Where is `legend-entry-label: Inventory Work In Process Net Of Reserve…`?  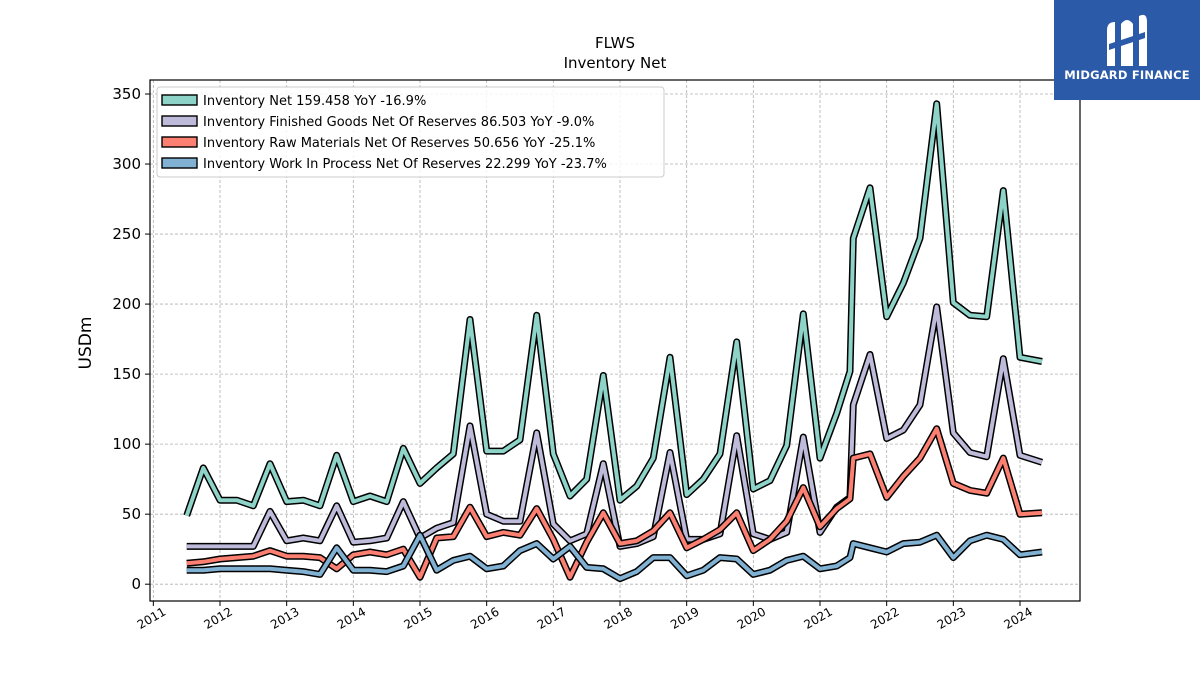 legend-entry-label: Inventory Work In Process Net Of Reserve… is located at coordinates (405, 164).